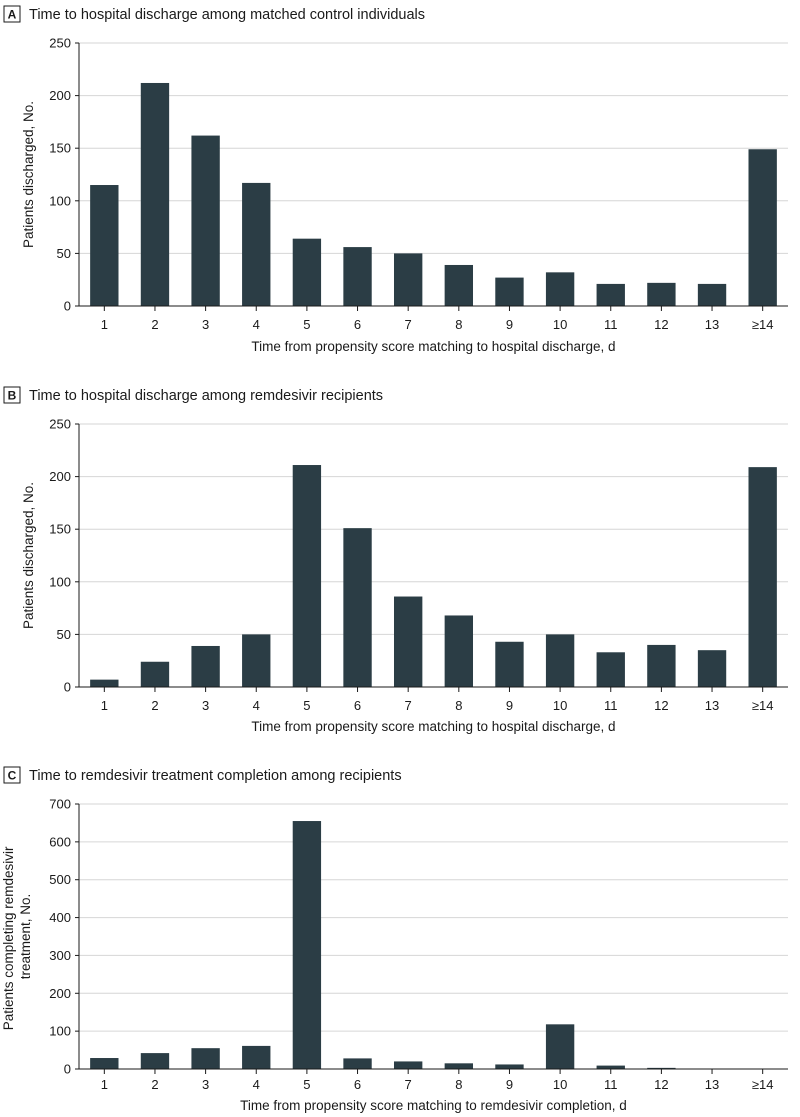 The width and height of the screenshot is (800, 1117). What do you see at coordinates (64, 634) in the screenshot?
I see `y-tick-label: 50` at bounding box center [64, 634].